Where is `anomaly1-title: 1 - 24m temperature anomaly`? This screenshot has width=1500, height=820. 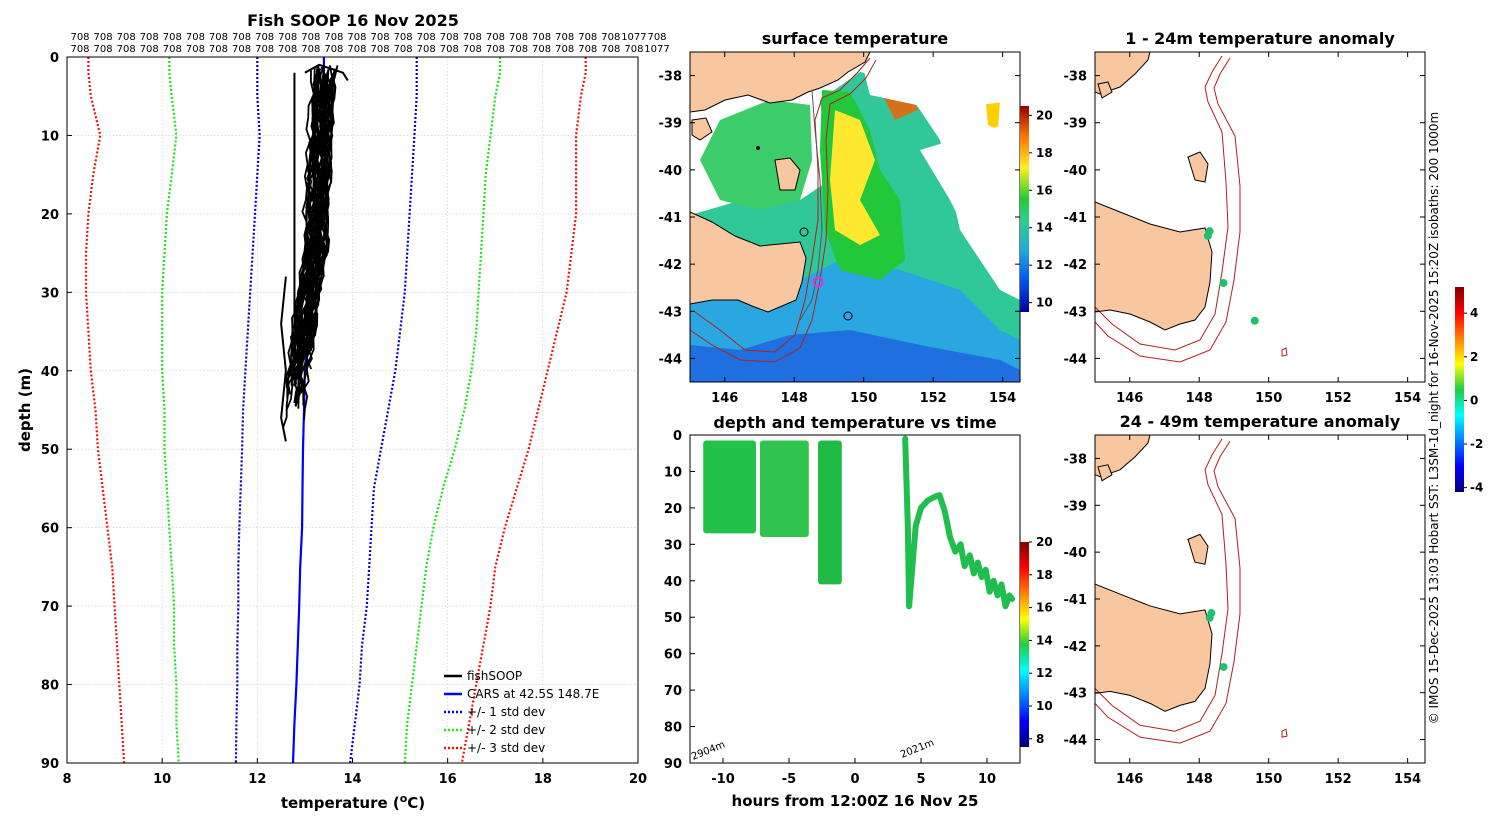 anomaly1-title: 1 - 24m temperature anomaly is located at coordinates (1260, 38).